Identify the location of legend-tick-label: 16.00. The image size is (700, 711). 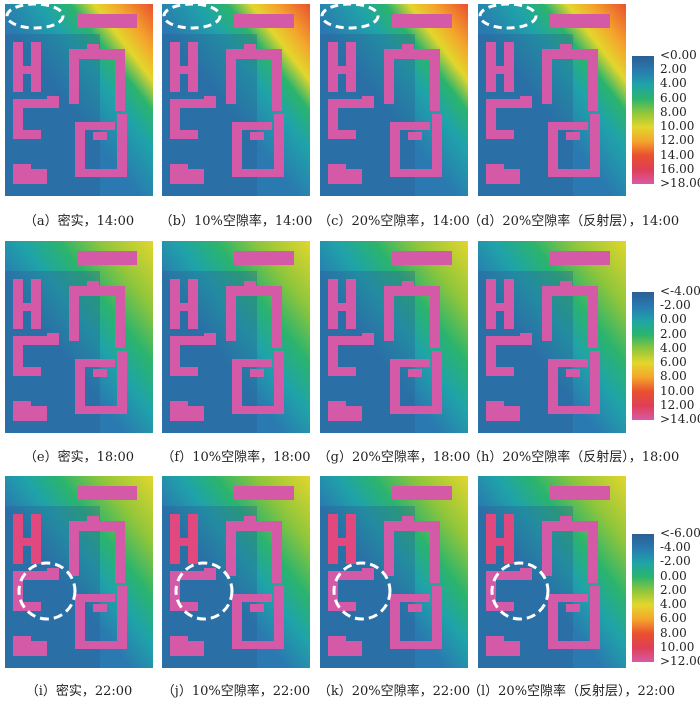
(677, 168).